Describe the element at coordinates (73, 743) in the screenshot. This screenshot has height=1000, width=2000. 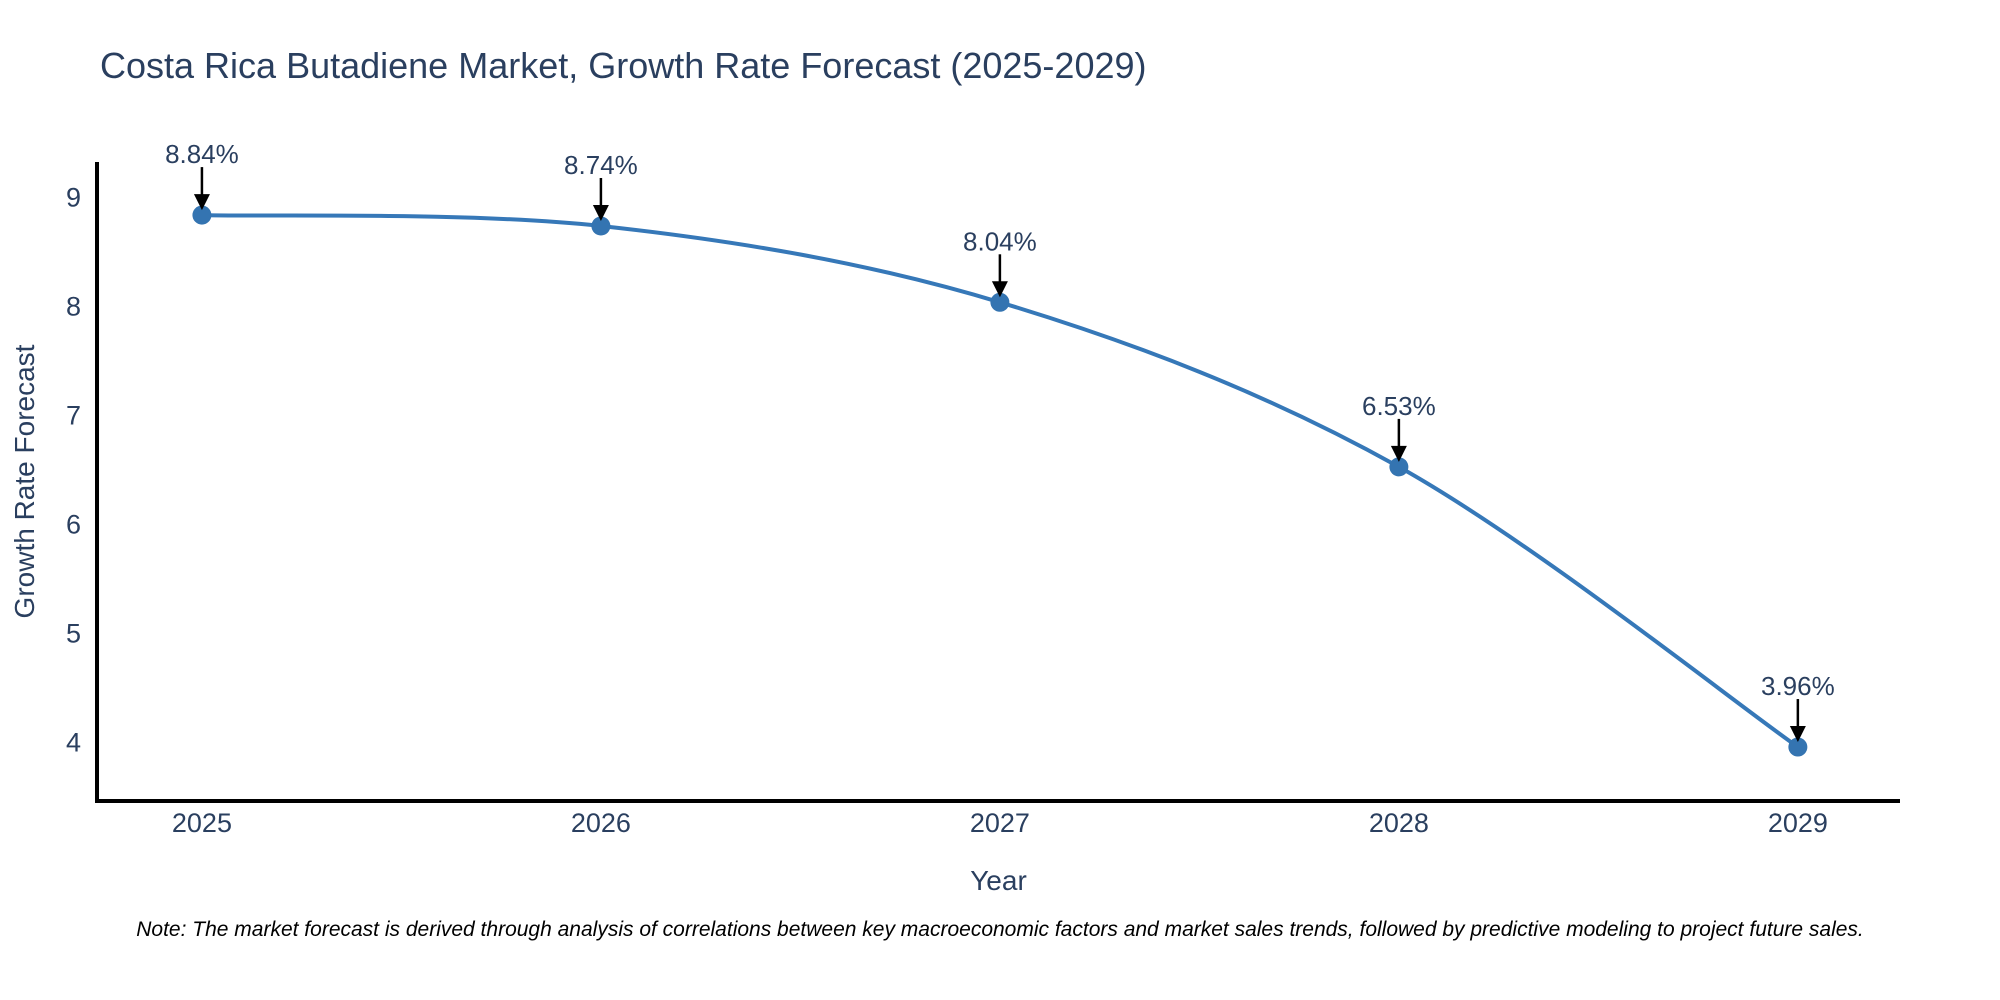
I see `y-tick-label: 4` at that location.